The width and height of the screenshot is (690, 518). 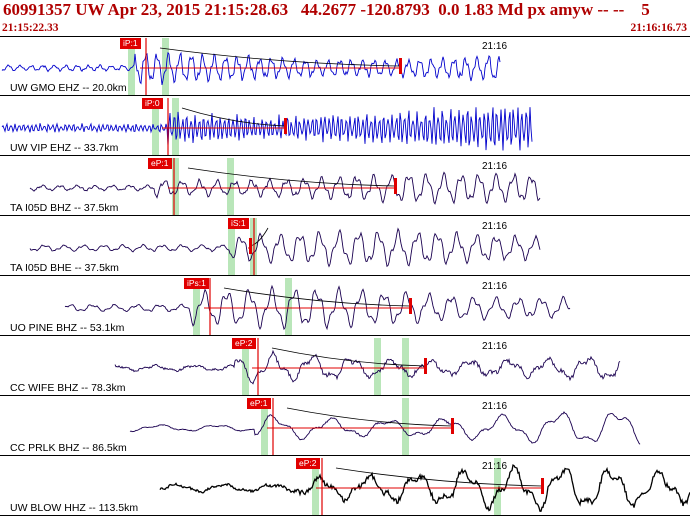 What do you see at coordinates (130, 43) in the screenshot?
I see `phase-pick-flag: iP:1` at bounding box center [130, 43].